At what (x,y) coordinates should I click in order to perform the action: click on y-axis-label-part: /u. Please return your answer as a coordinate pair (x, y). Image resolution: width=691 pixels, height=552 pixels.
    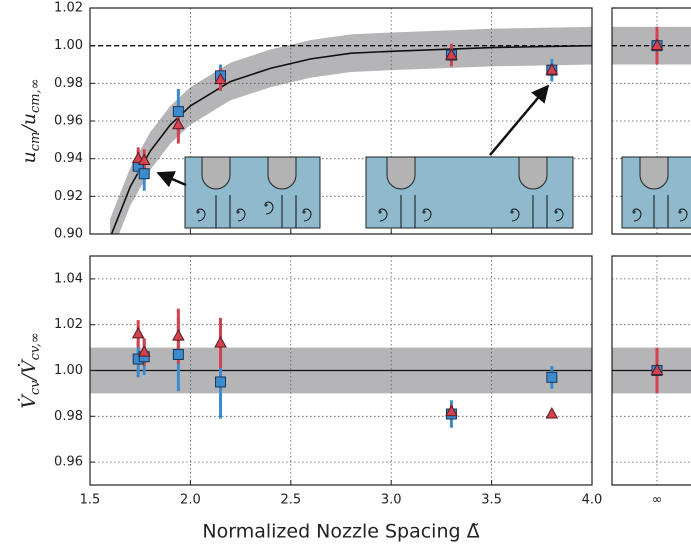
    Looking at the image, I should click on (29, 123).